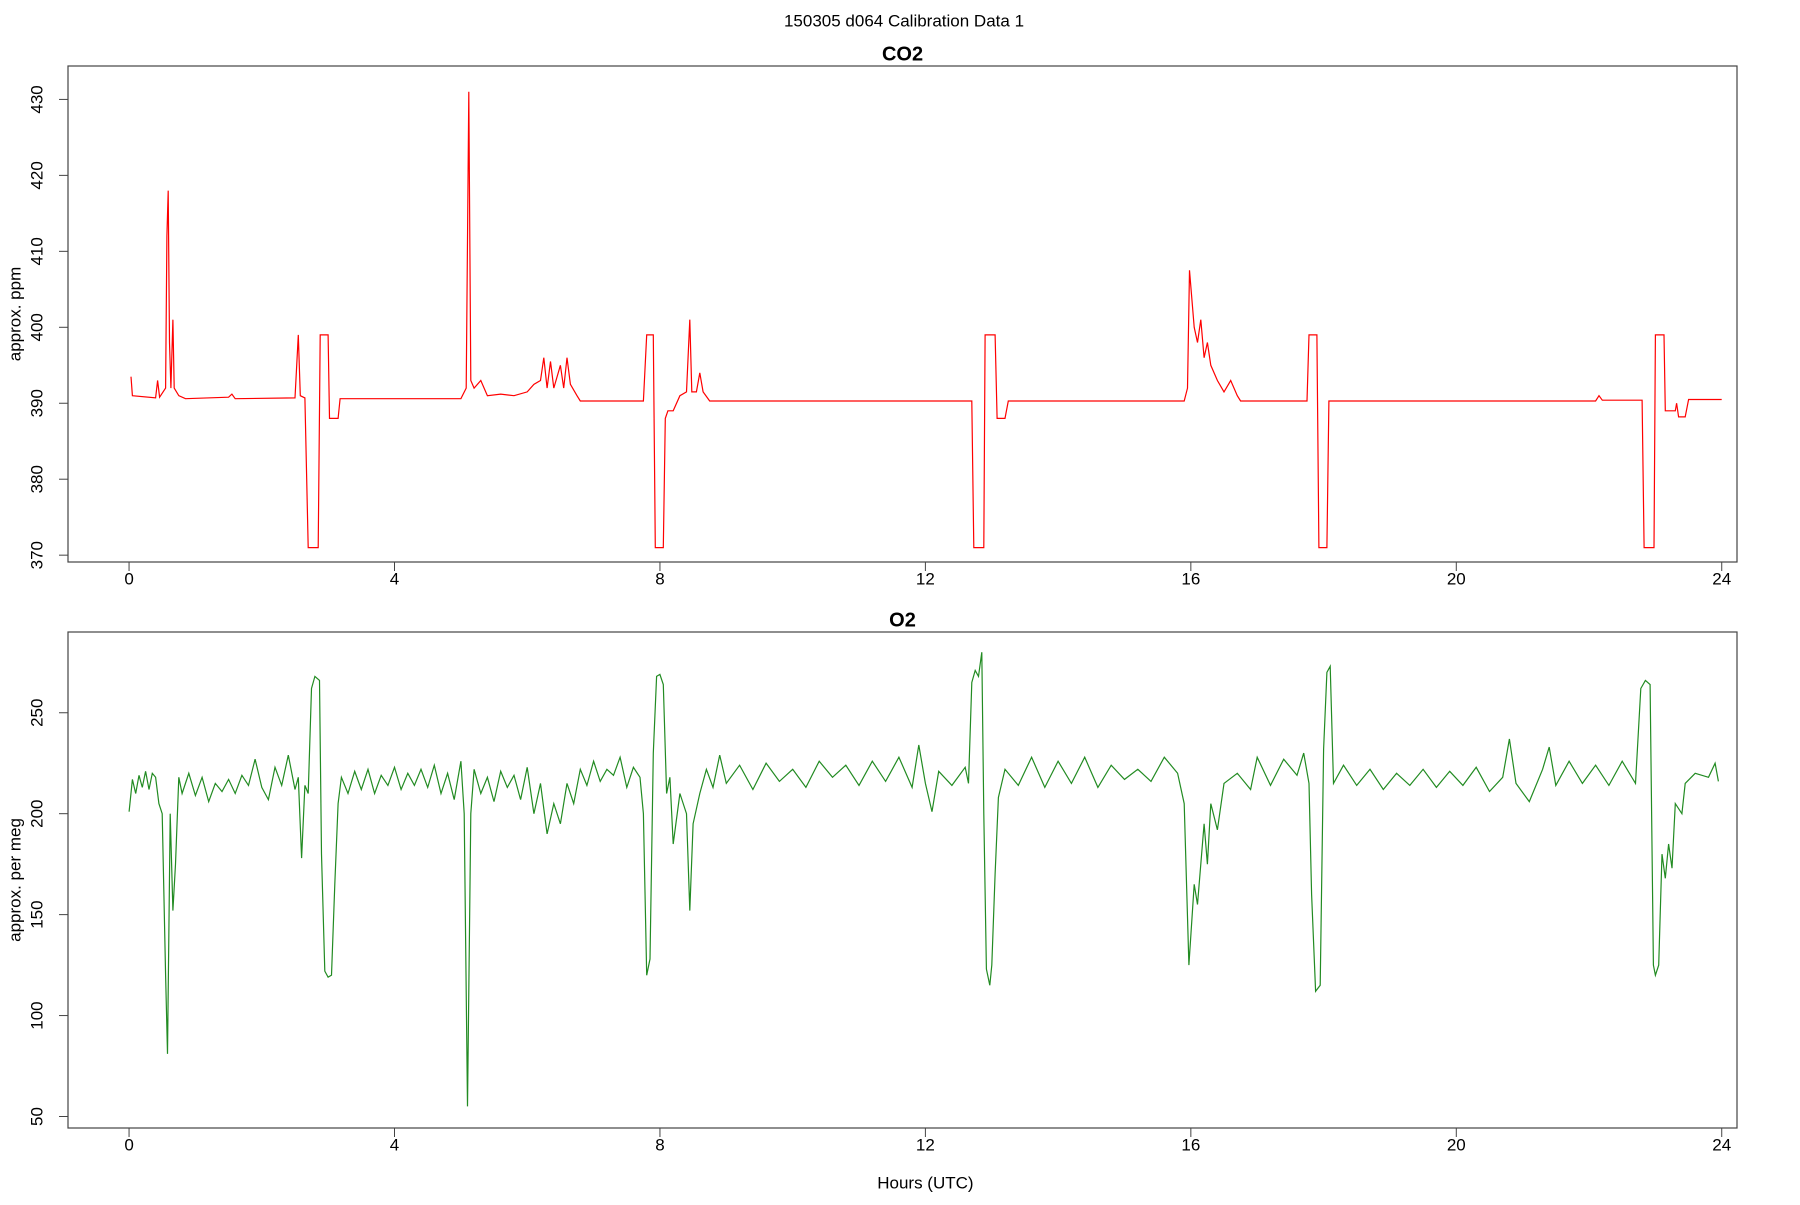  What do you see at coordinates (14, 880) in the screenshot?
I see `y-axis-label: approx. per meg` at bounding box center [14, 880].